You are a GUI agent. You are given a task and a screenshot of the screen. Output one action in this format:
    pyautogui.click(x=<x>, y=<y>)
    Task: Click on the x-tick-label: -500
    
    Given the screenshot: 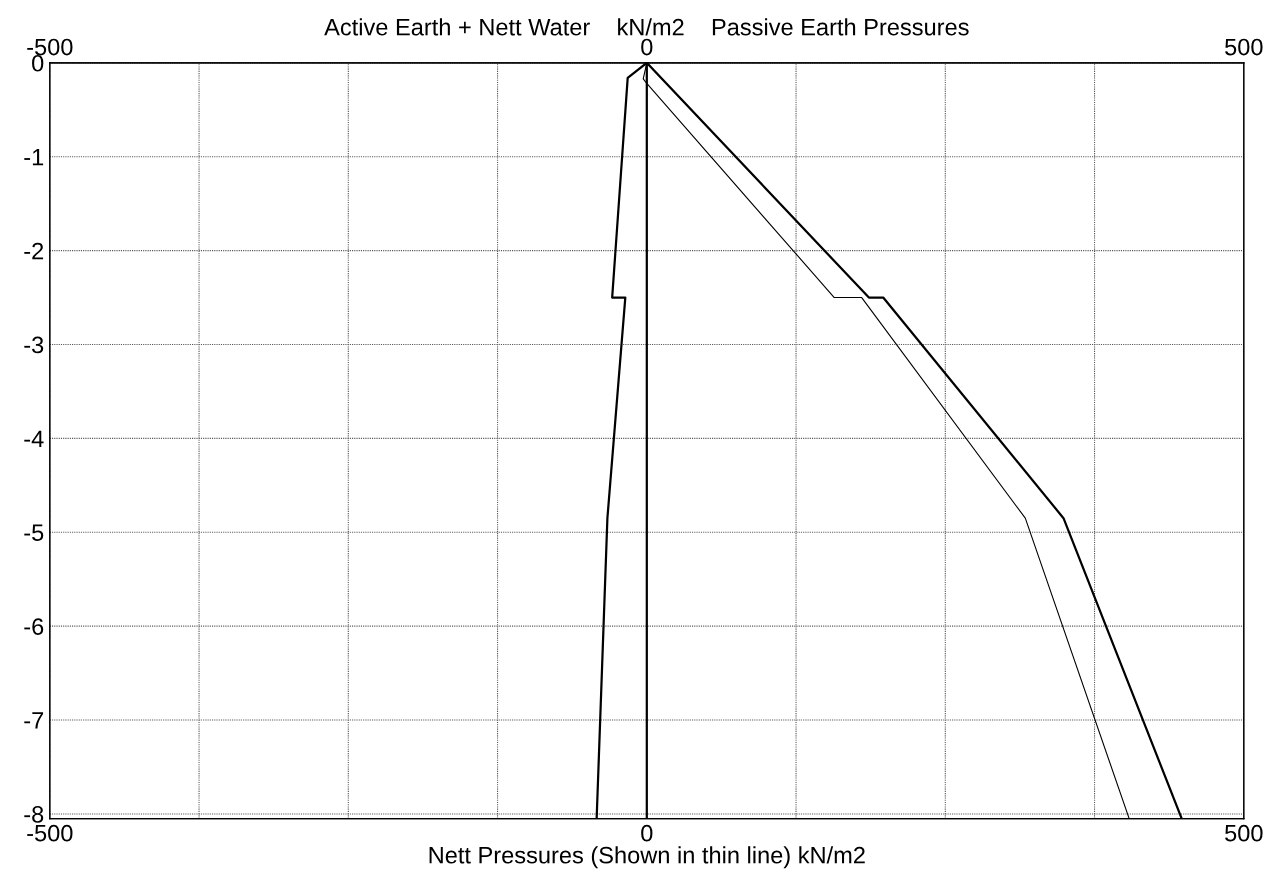 What is the action you would take?
    pyautogui.click(x=50, y=833)
    